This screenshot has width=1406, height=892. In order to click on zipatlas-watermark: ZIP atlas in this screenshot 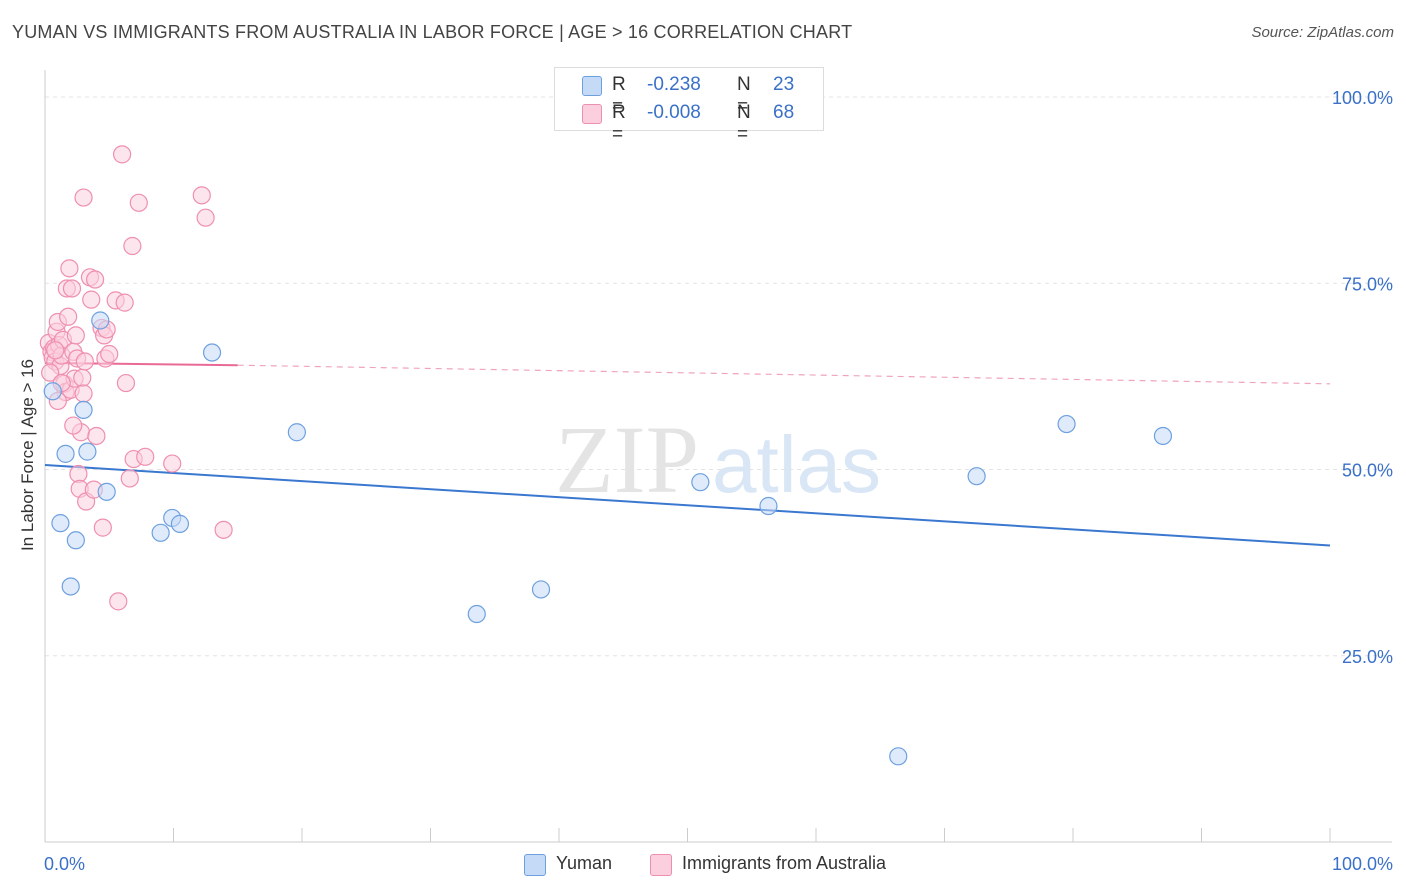, I will do `click(718, 459)`.